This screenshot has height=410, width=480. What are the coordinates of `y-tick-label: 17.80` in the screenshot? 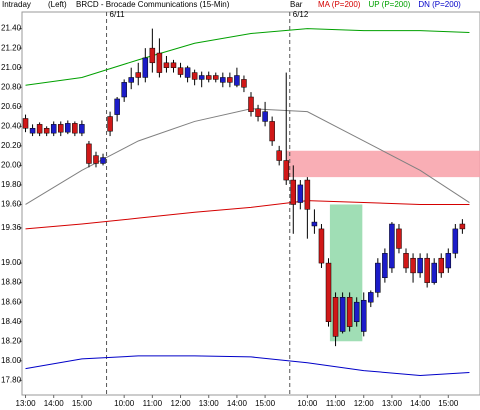 It's located at (11, 379).